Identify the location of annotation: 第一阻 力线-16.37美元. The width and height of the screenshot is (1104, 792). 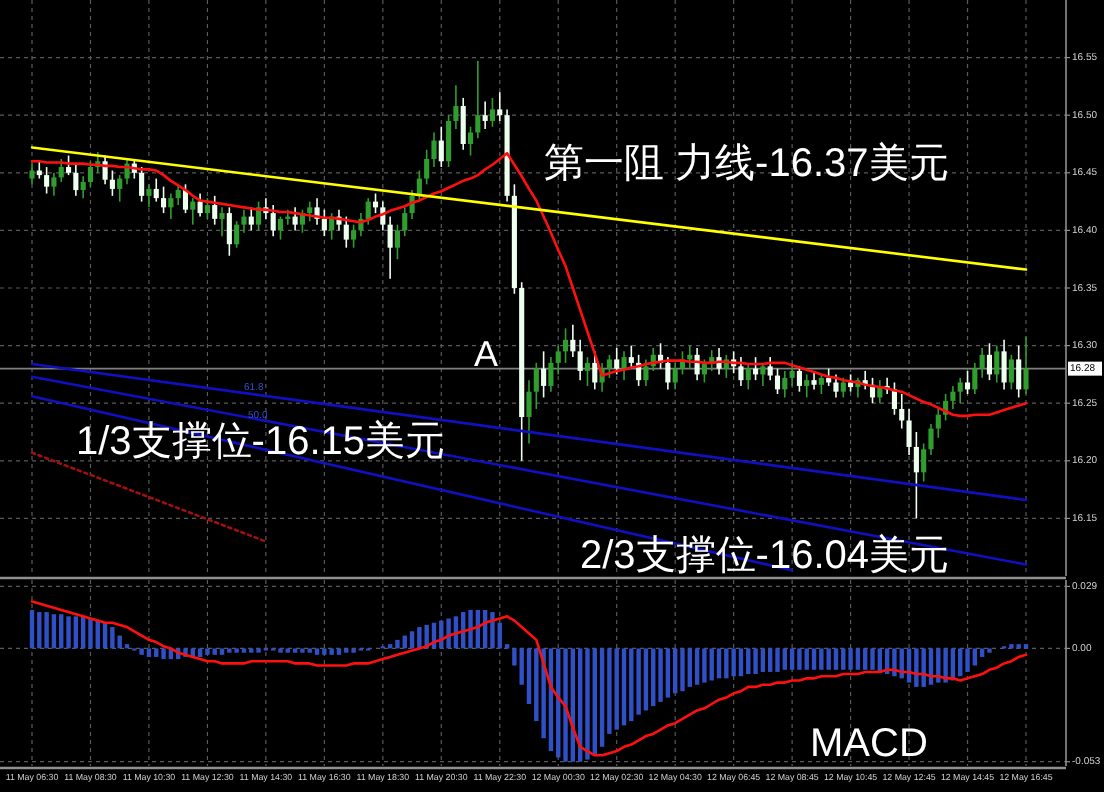
(746, 163).